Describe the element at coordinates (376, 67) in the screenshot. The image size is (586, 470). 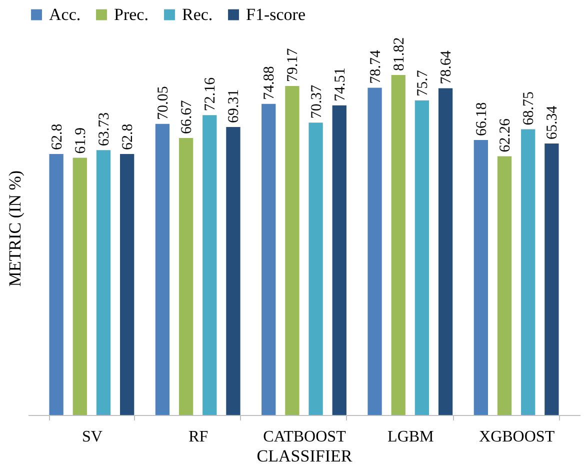
I see `data-label: 78.74` at that location.